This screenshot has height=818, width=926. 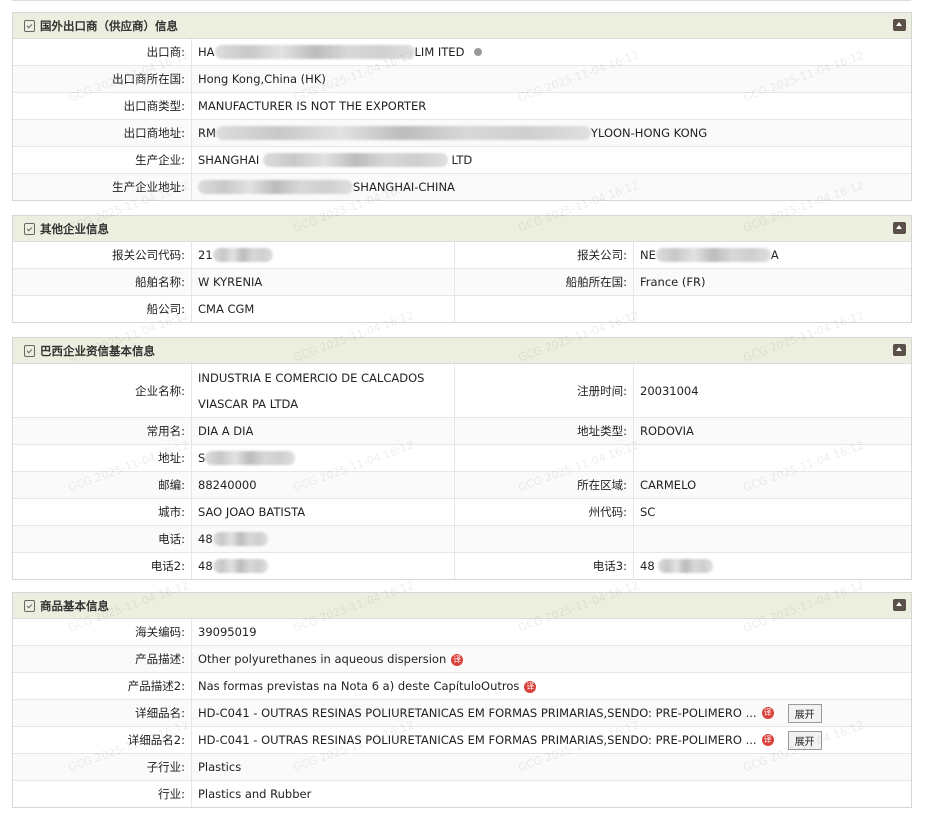 I want to click on table-row: 常用名: DIA A DIA 地址类型: RODOVIA, so click(x=462, y=431).